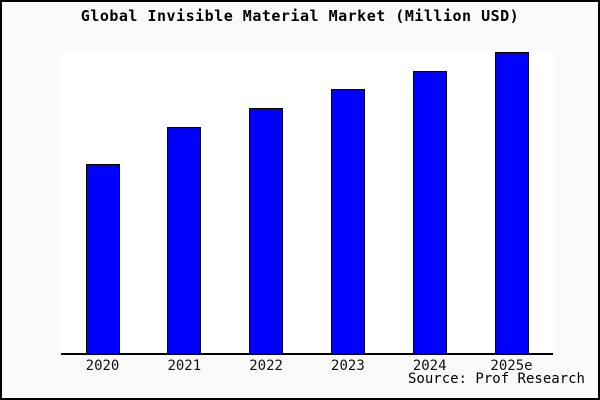 This screenshot has width=600, height=400. Describe the element at coordinates (511, 366) in the screenshot. I see `x-tick-label-2025e: 2025e` at that location.